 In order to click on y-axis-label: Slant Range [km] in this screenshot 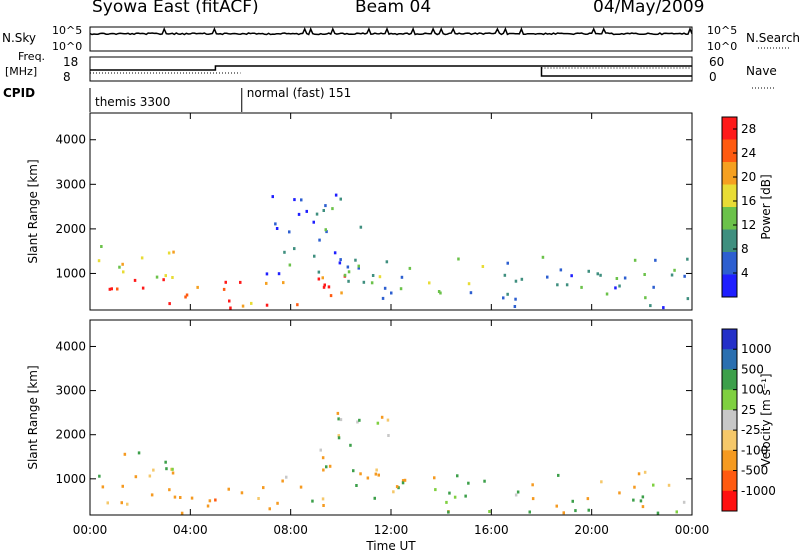, I will do `click(33, 211)`.